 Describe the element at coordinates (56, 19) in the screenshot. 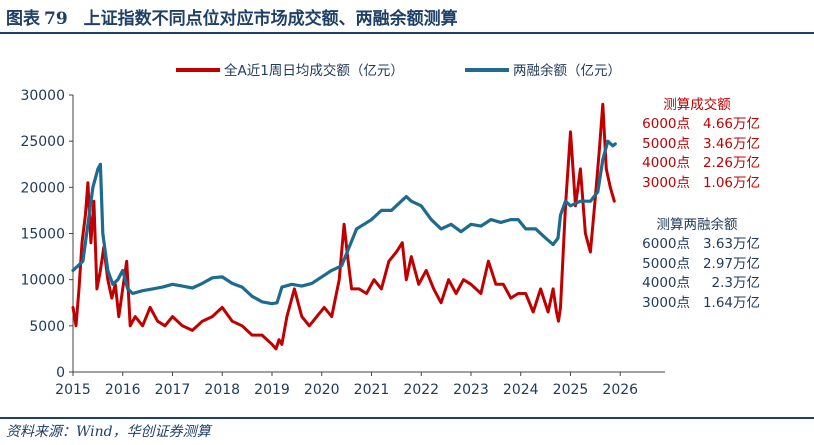

I see `figure-number: 79` at that location.